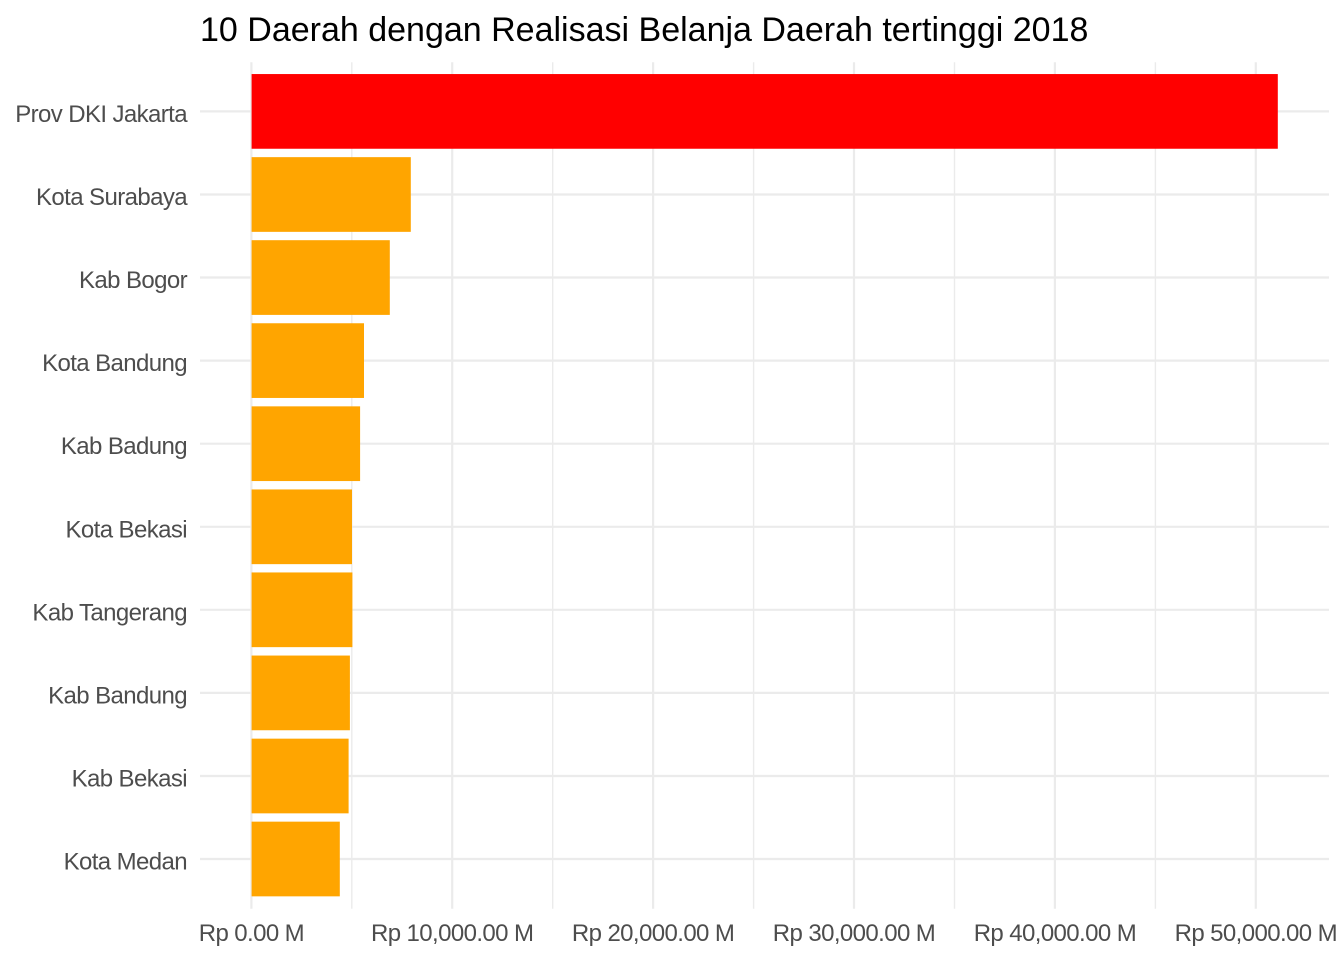  What do you see at coordinates (1055, 933) in the screenshot?
I see `svg-text: Rp 40,000.00 M` at bounding box center [1055, 933].